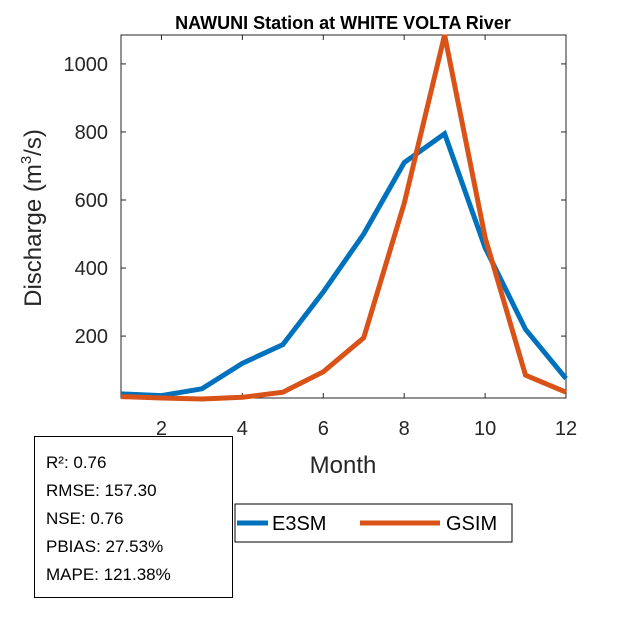 This screenshot has height=625, width=625. What do you see at coordinates (299, 524) in the screenshot?
I see `legend-label-e3sm: E3SM` at bounding box center [299, 524].